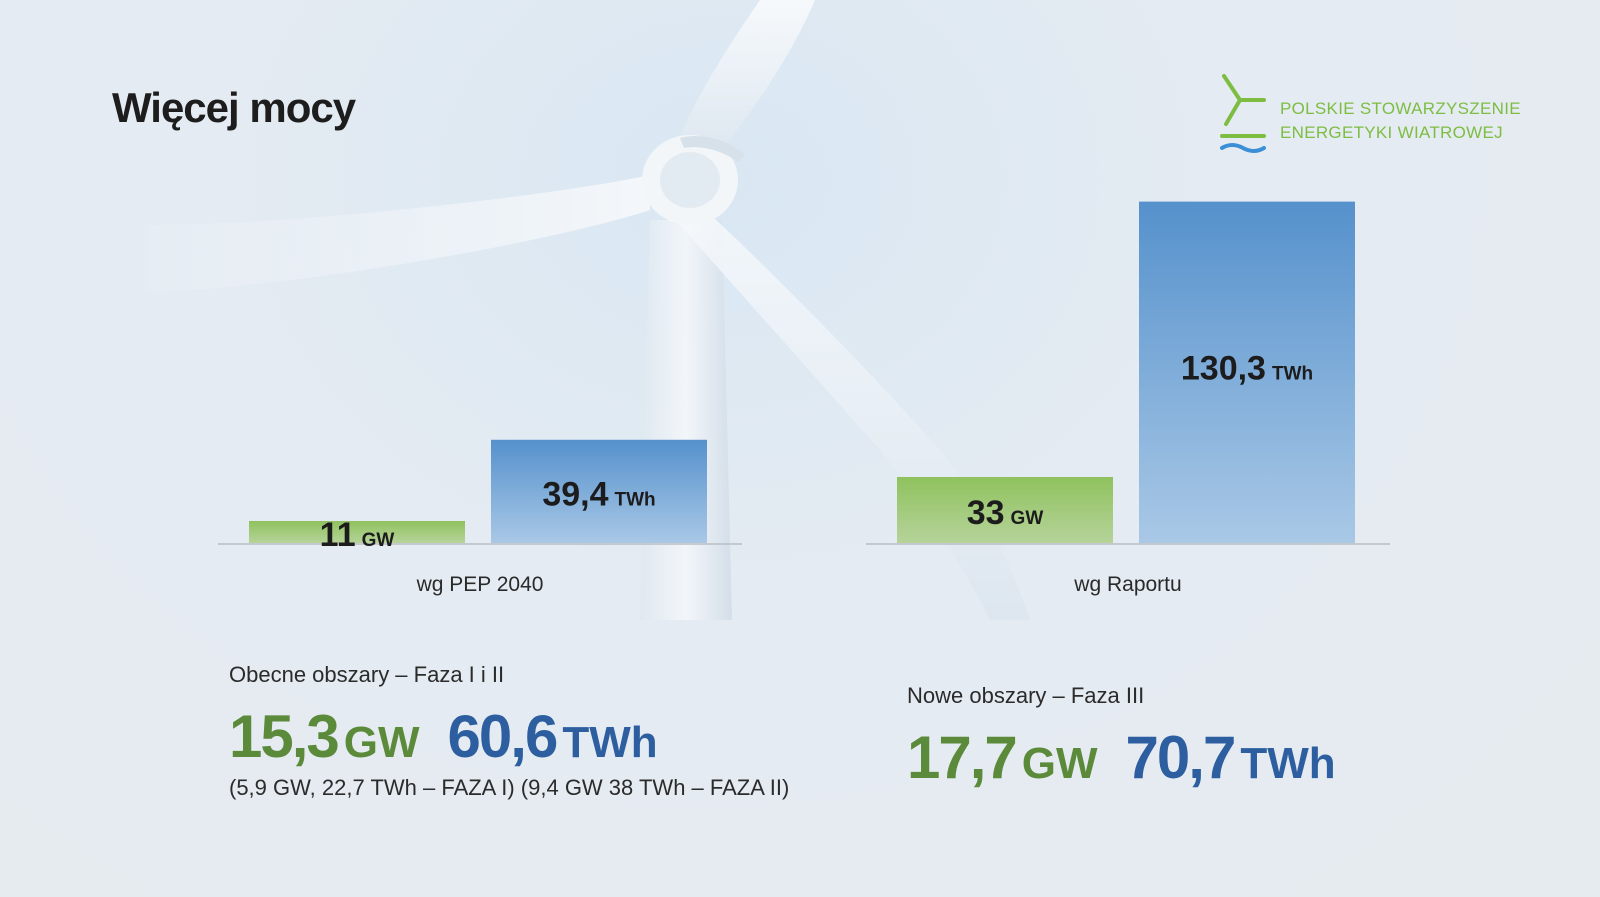 This screenshot has height=897, width=1600. What do you see at coordinates (503, 736) in the screenshot?
I see `current-twh-value: 60,6` at bounding box center [503, 736].